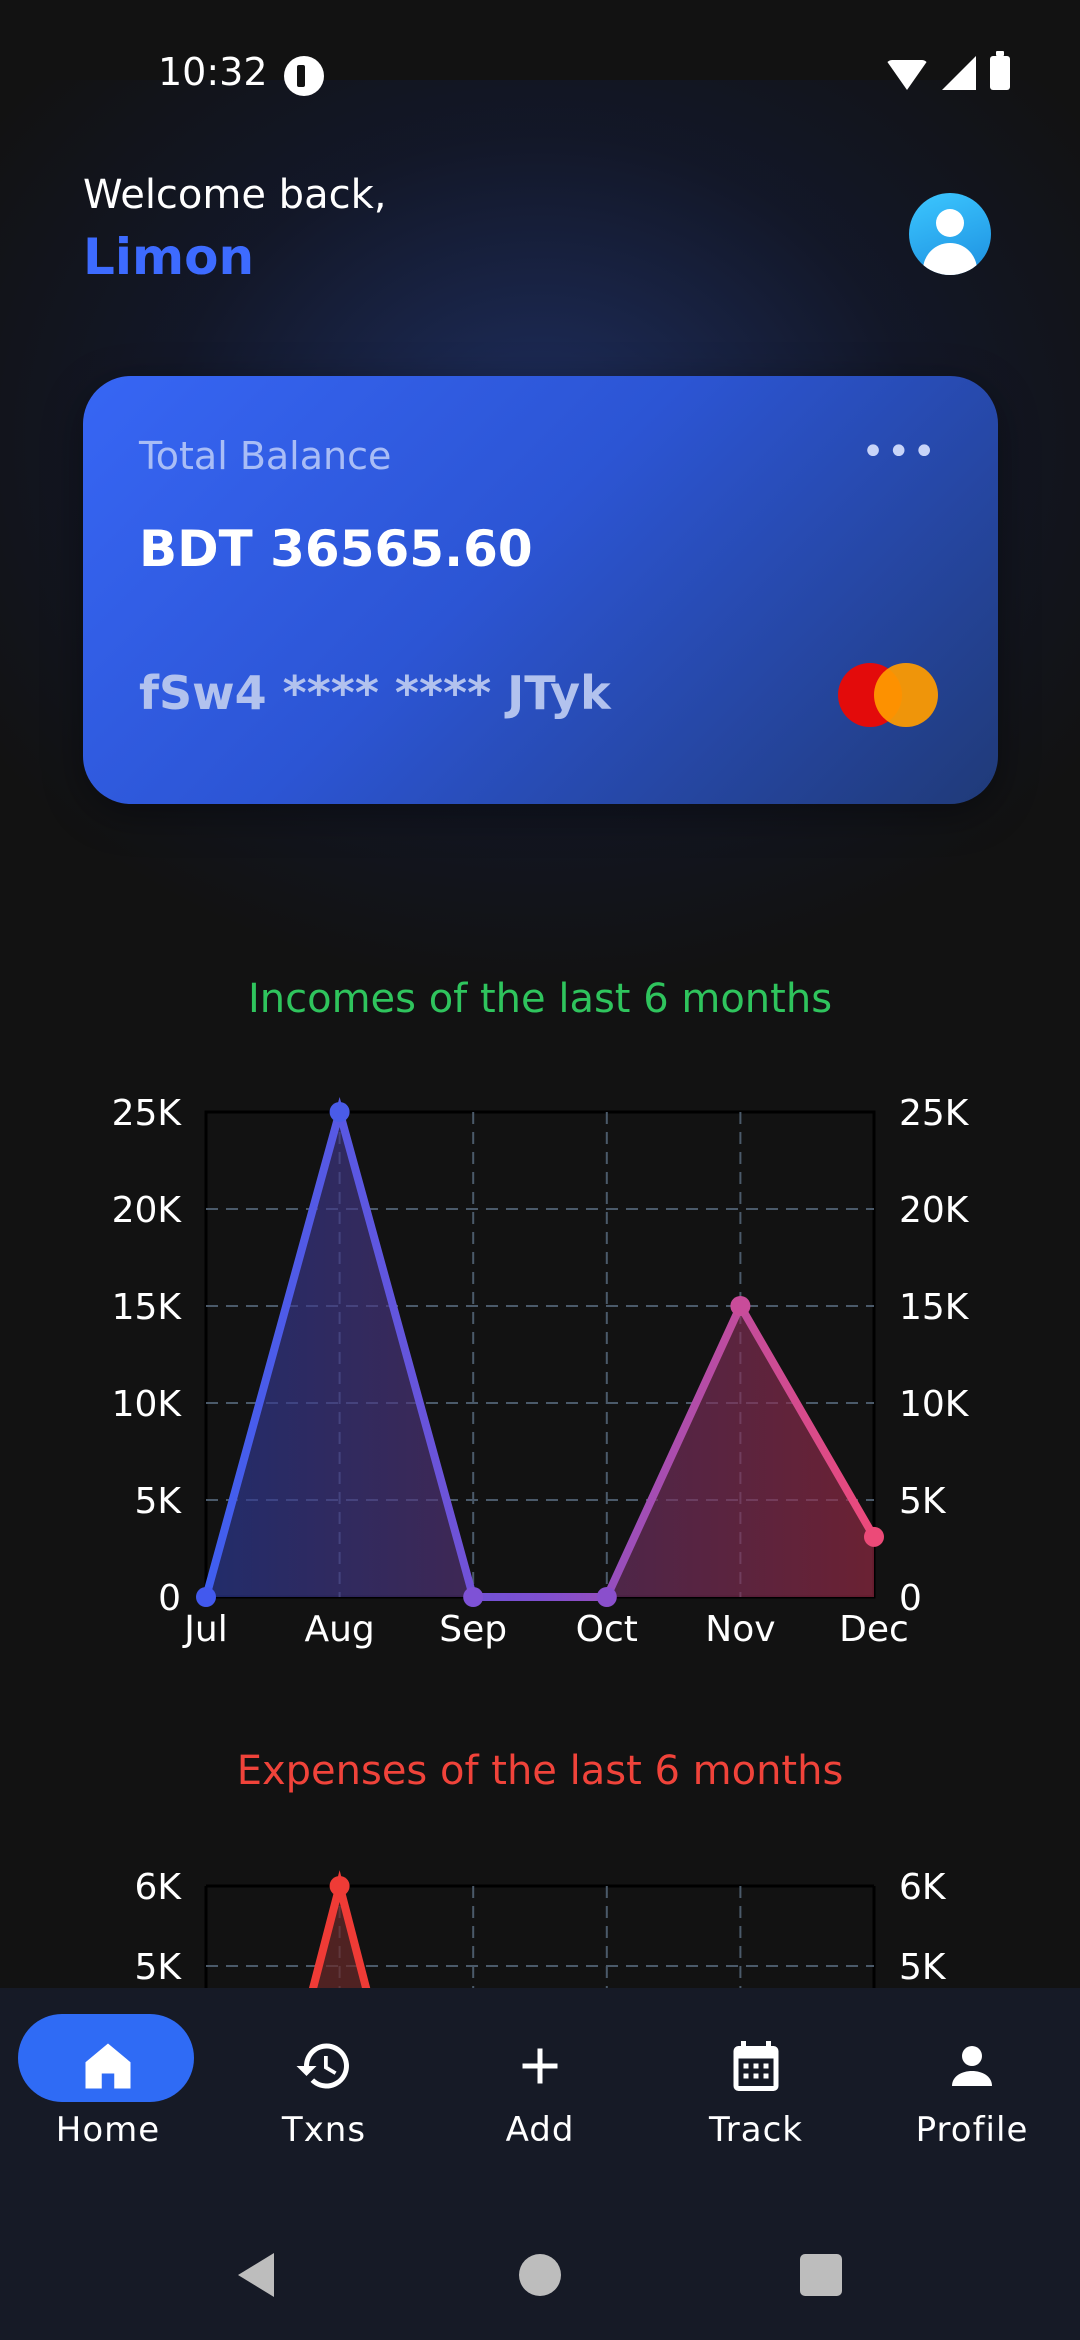  Describe the element at coordinates (756, 2106) in the screenshot. I see `nav-item-track: Track` at that location.